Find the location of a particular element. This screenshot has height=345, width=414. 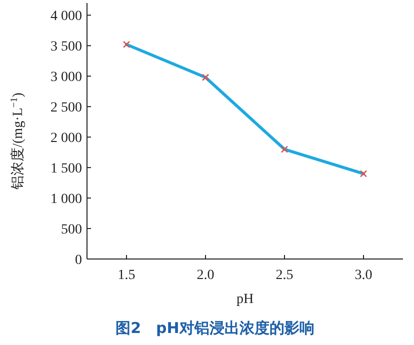

y-tick-label: 3 500 is located at coordinates (66, 47).